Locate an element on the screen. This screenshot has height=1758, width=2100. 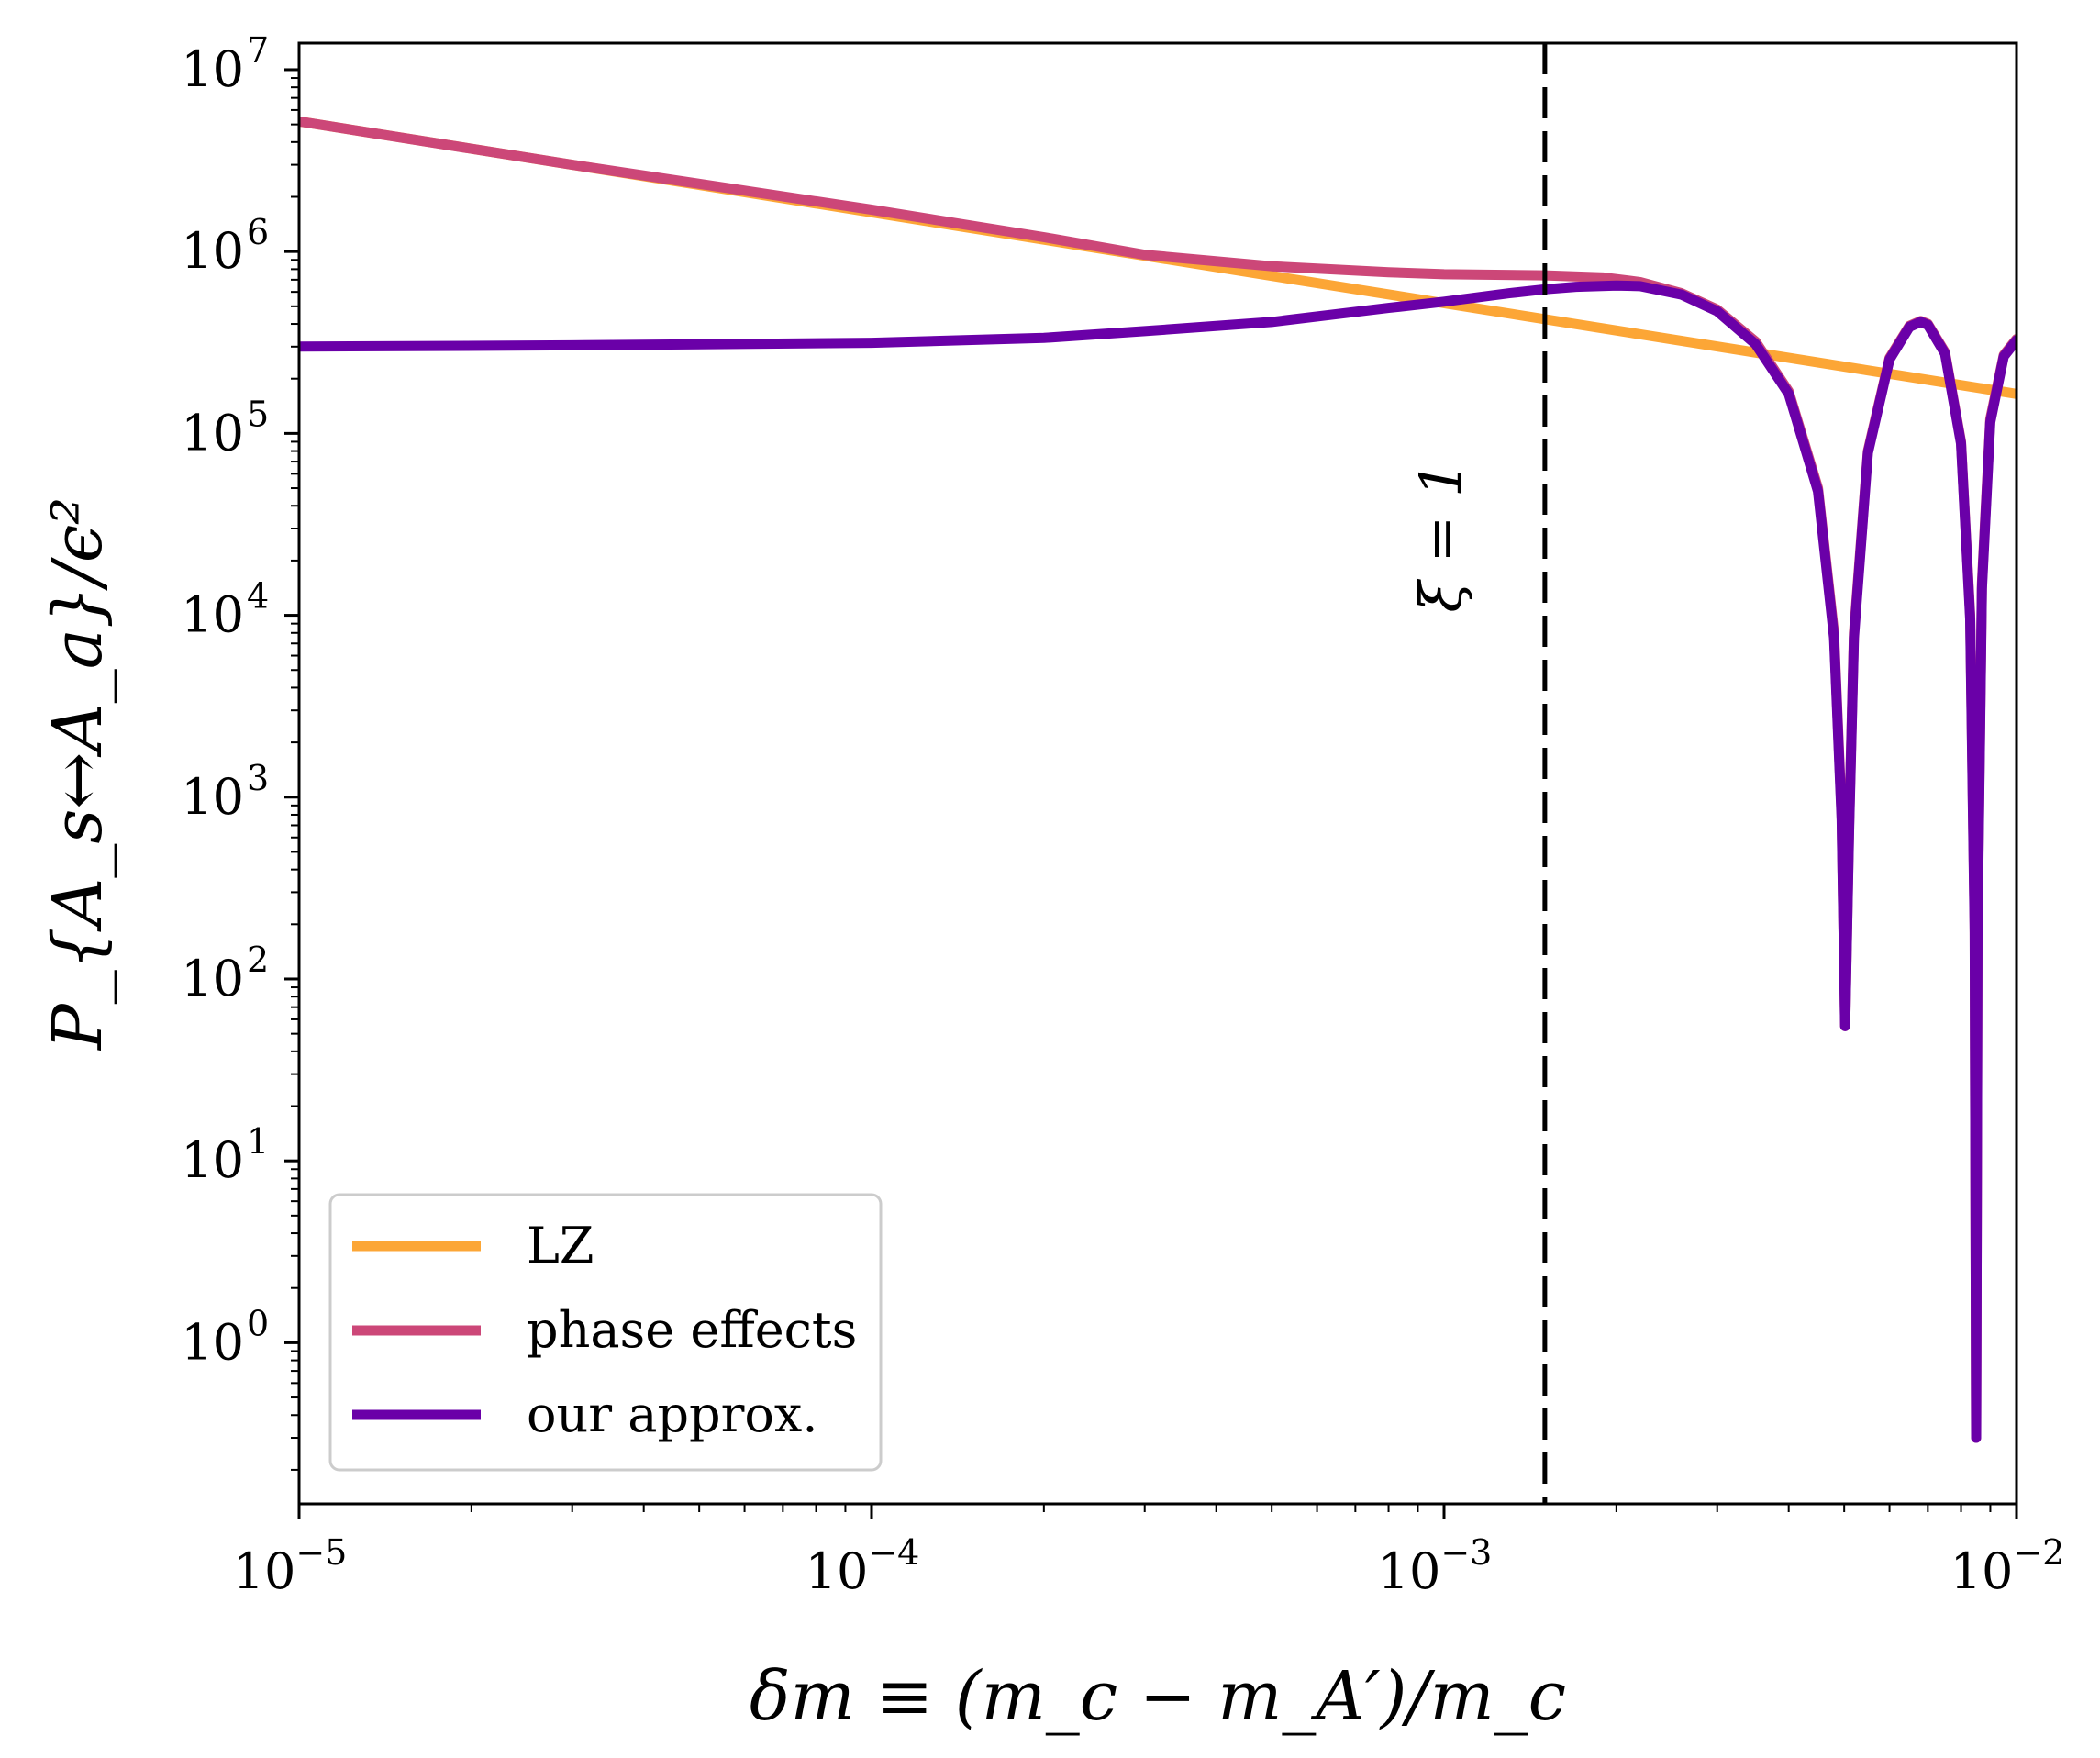
x-tick-label: 10⁻³ is located at coordinates (1436, 1566).